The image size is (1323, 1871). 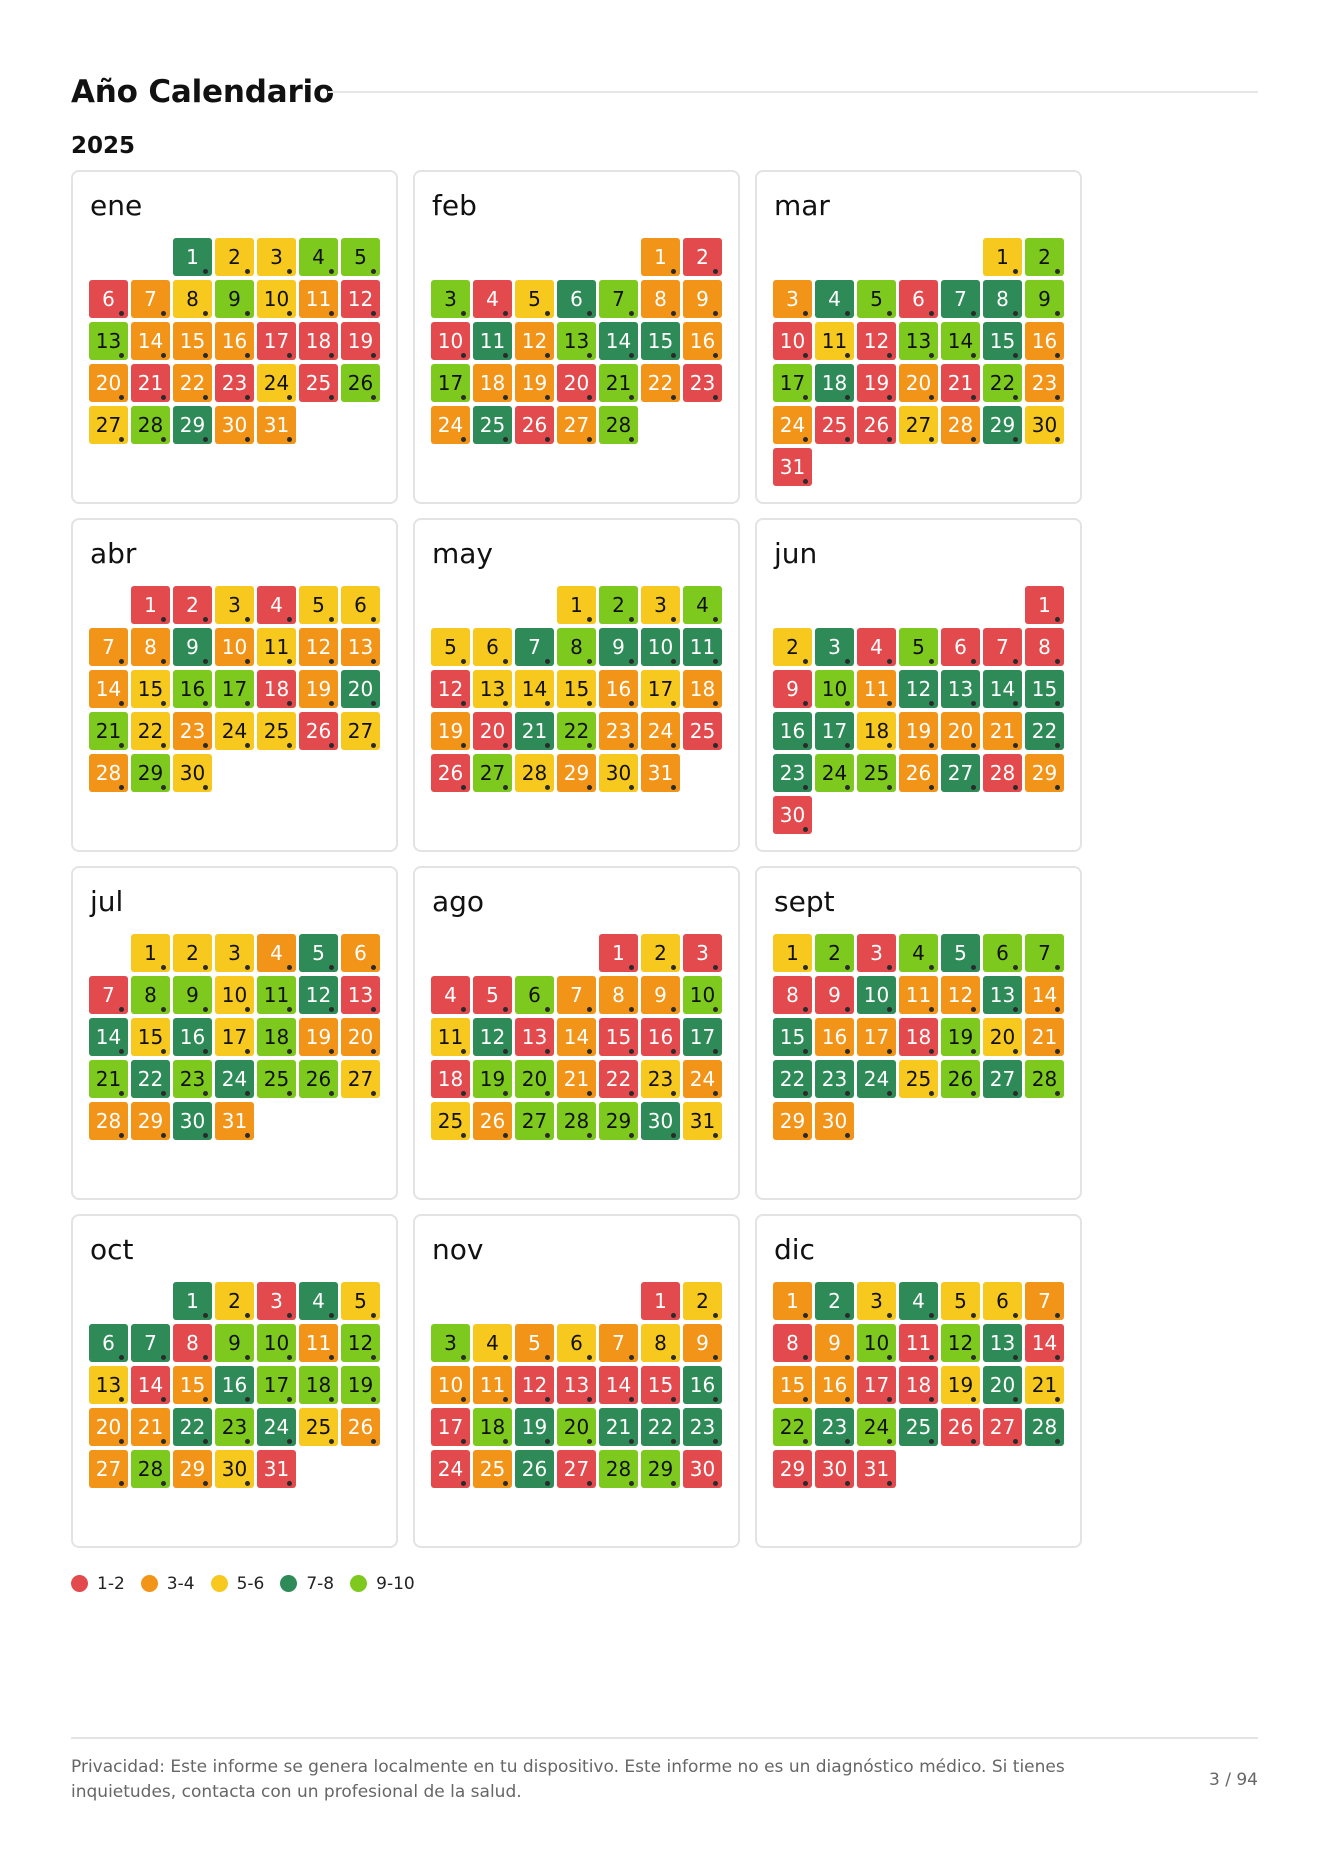 What do you see at coordinates (792, 953) in the screenshot?
I see `day-cell: 1` at bounding box center [792, 953].